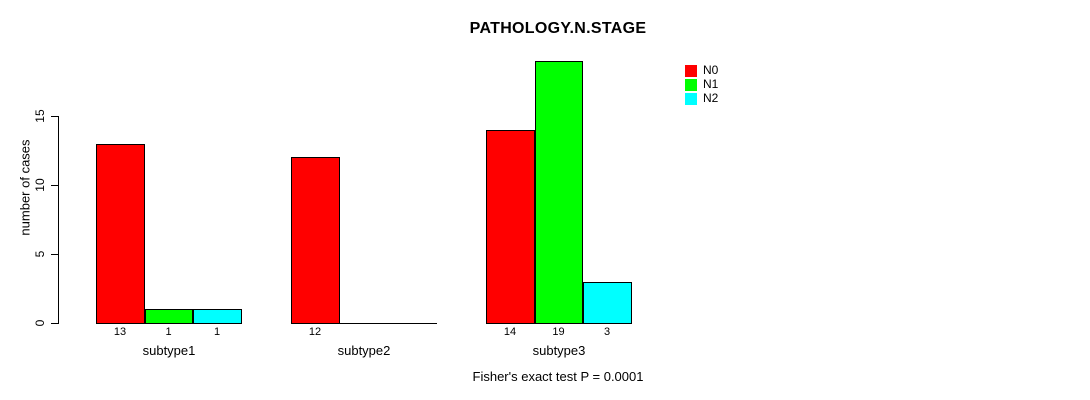 Image resolution: width=1090 pixels, height=400 pixels. What do you see at coordinates (691, 98) in the screenshot?
I see `legend-swatch-n2` at bounding box center [691, 98].